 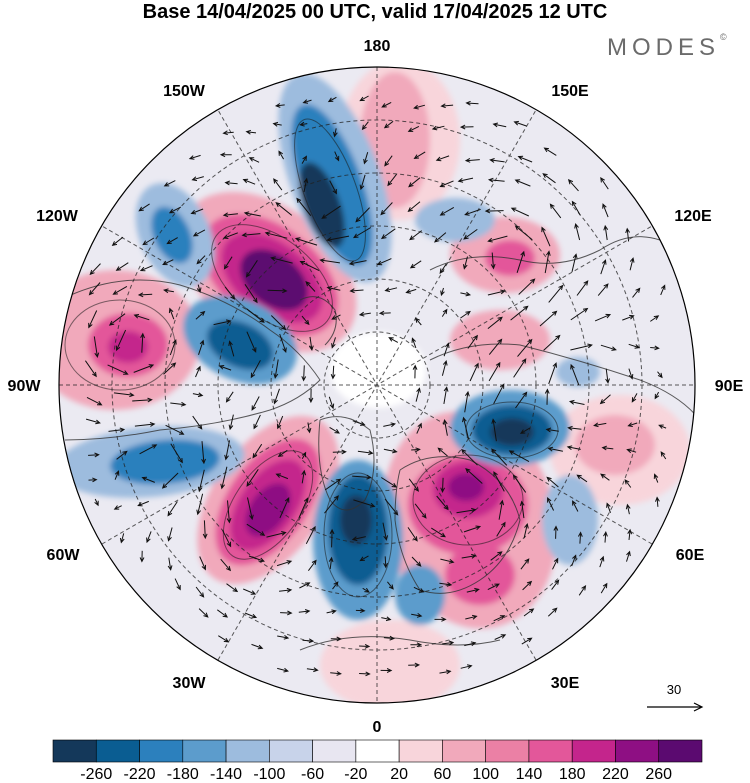 I want to click on lon-label-30w: 30W, so click(x=190, y=683).